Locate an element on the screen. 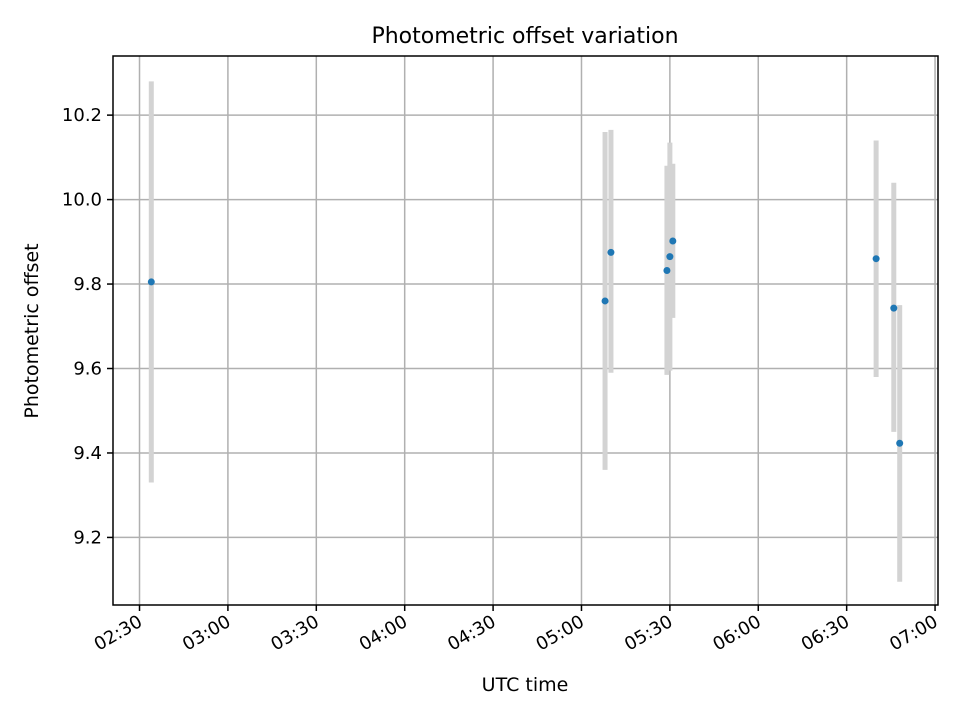 Image resolution: width=960 pixels, height=720 pixels. y-tick-label: 10.2 is located at coordinates (82, 115).